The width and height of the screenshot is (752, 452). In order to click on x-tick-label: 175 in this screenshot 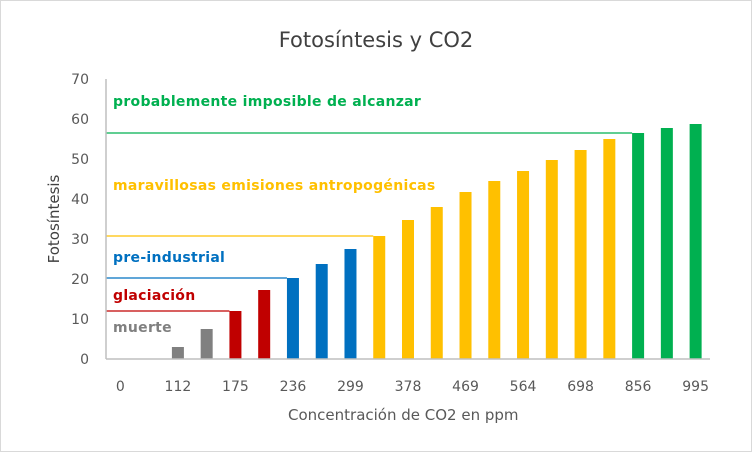, I will do `click(235, 387)`.